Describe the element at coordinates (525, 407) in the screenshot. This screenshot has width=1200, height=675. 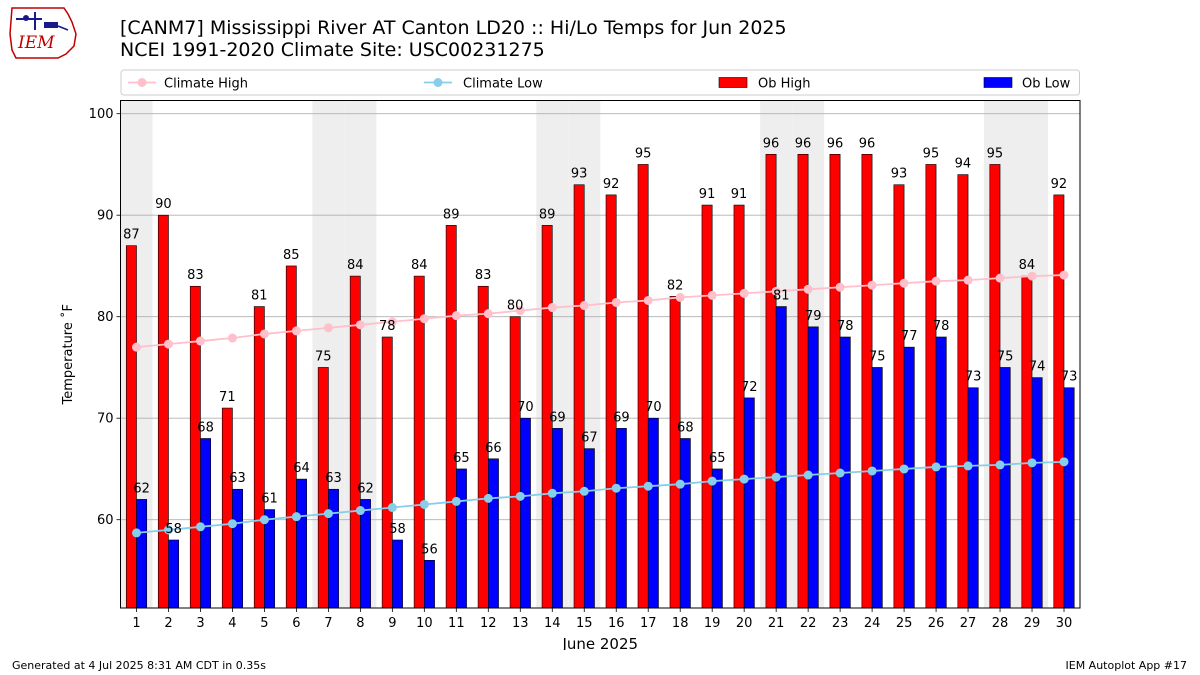
I see `ob-low-label: 70` at that location.